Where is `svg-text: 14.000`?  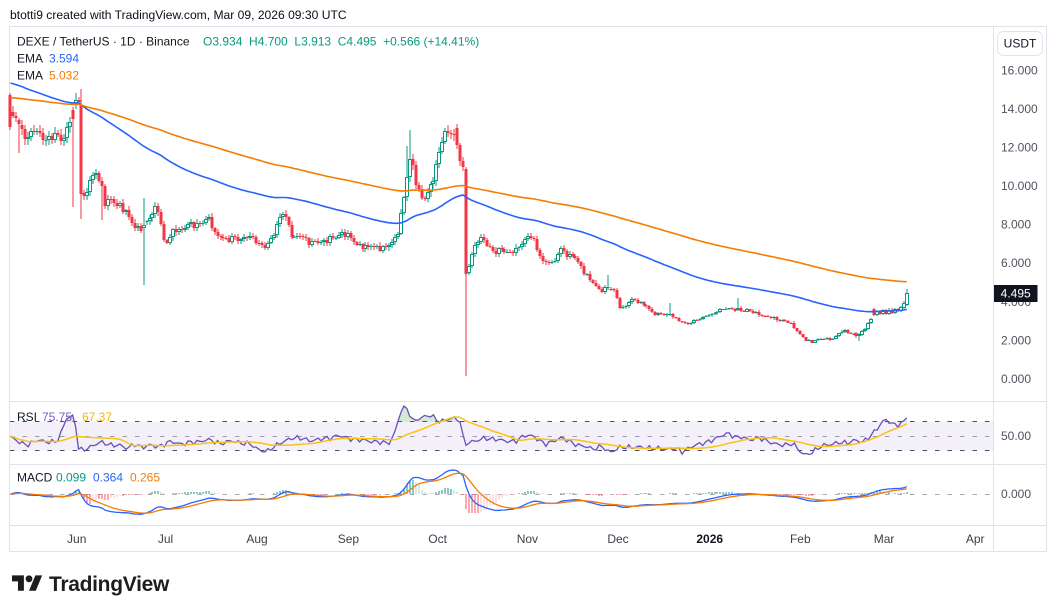
svg-text: 14.000 is located at coordinates (1019, 109).